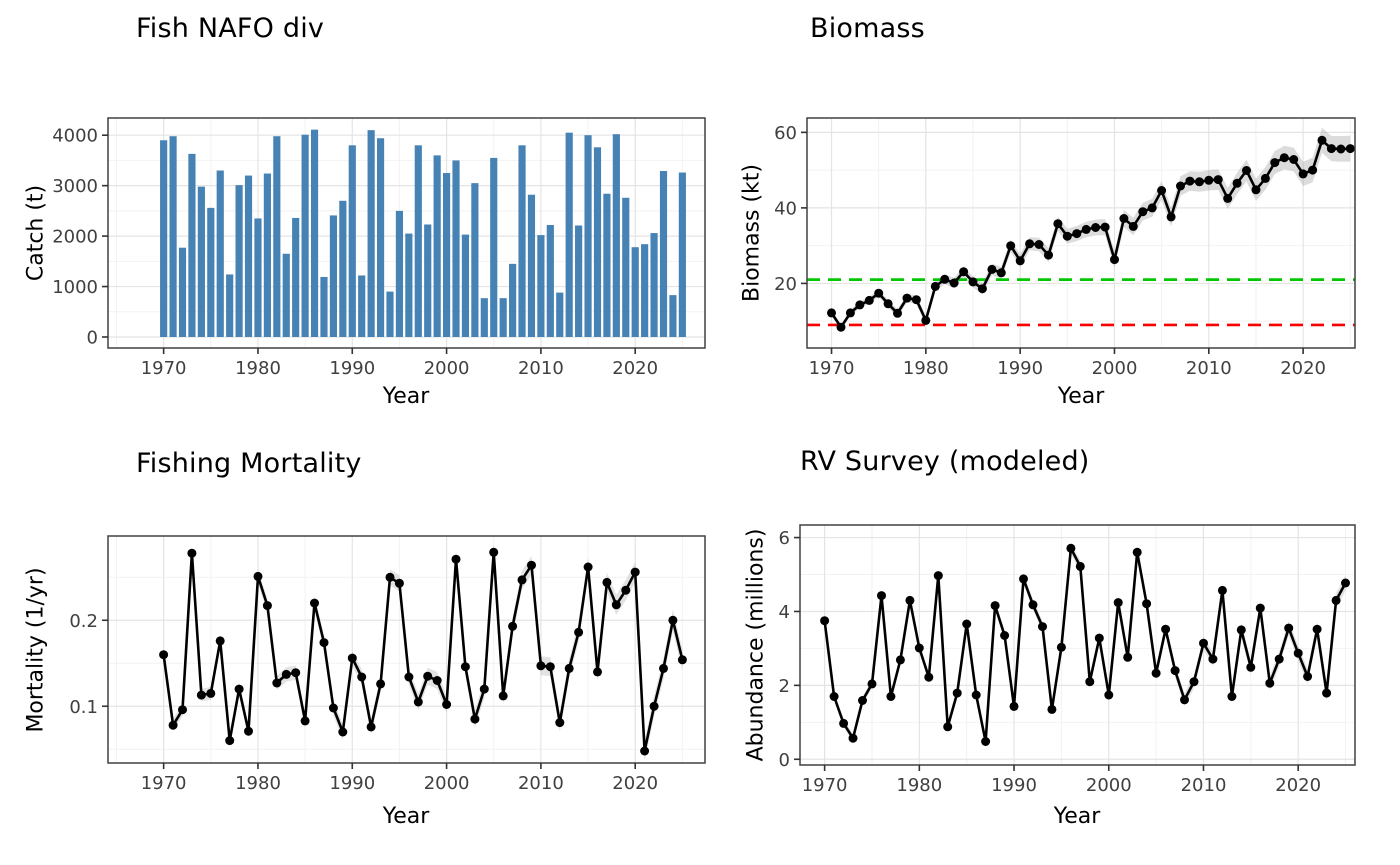  Describe the element at coordinates (626, 590) in the screenshot. I see `point-2019` at that location.